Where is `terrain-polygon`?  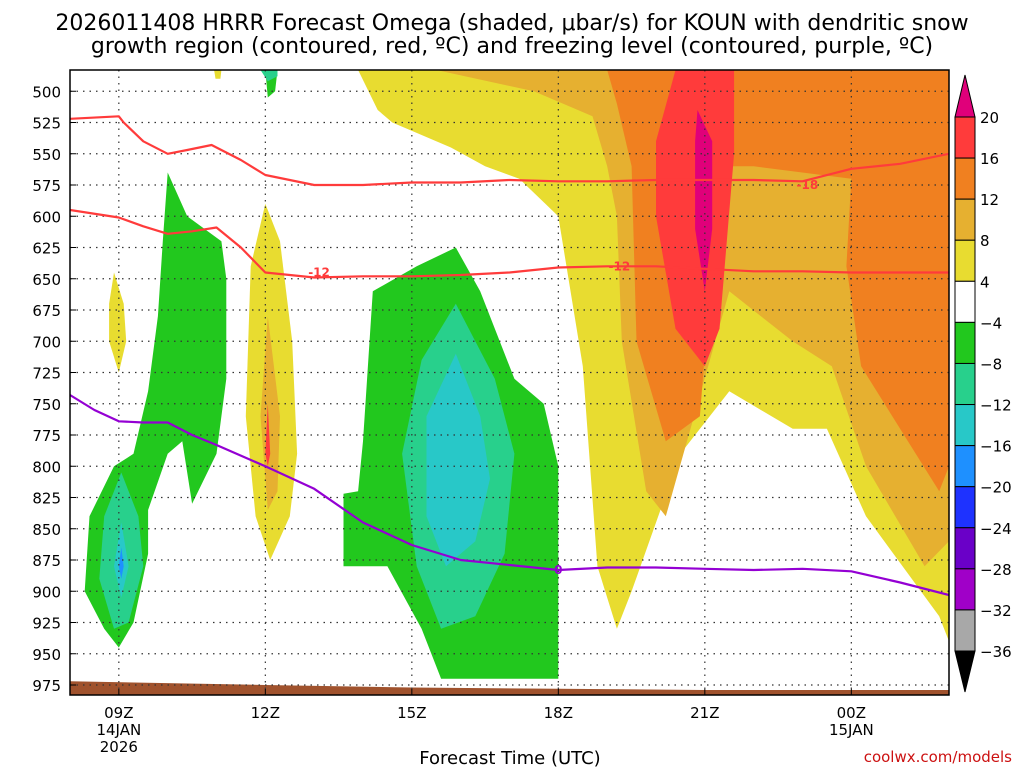
terrain-polygon is located at coordinates (509, 688).